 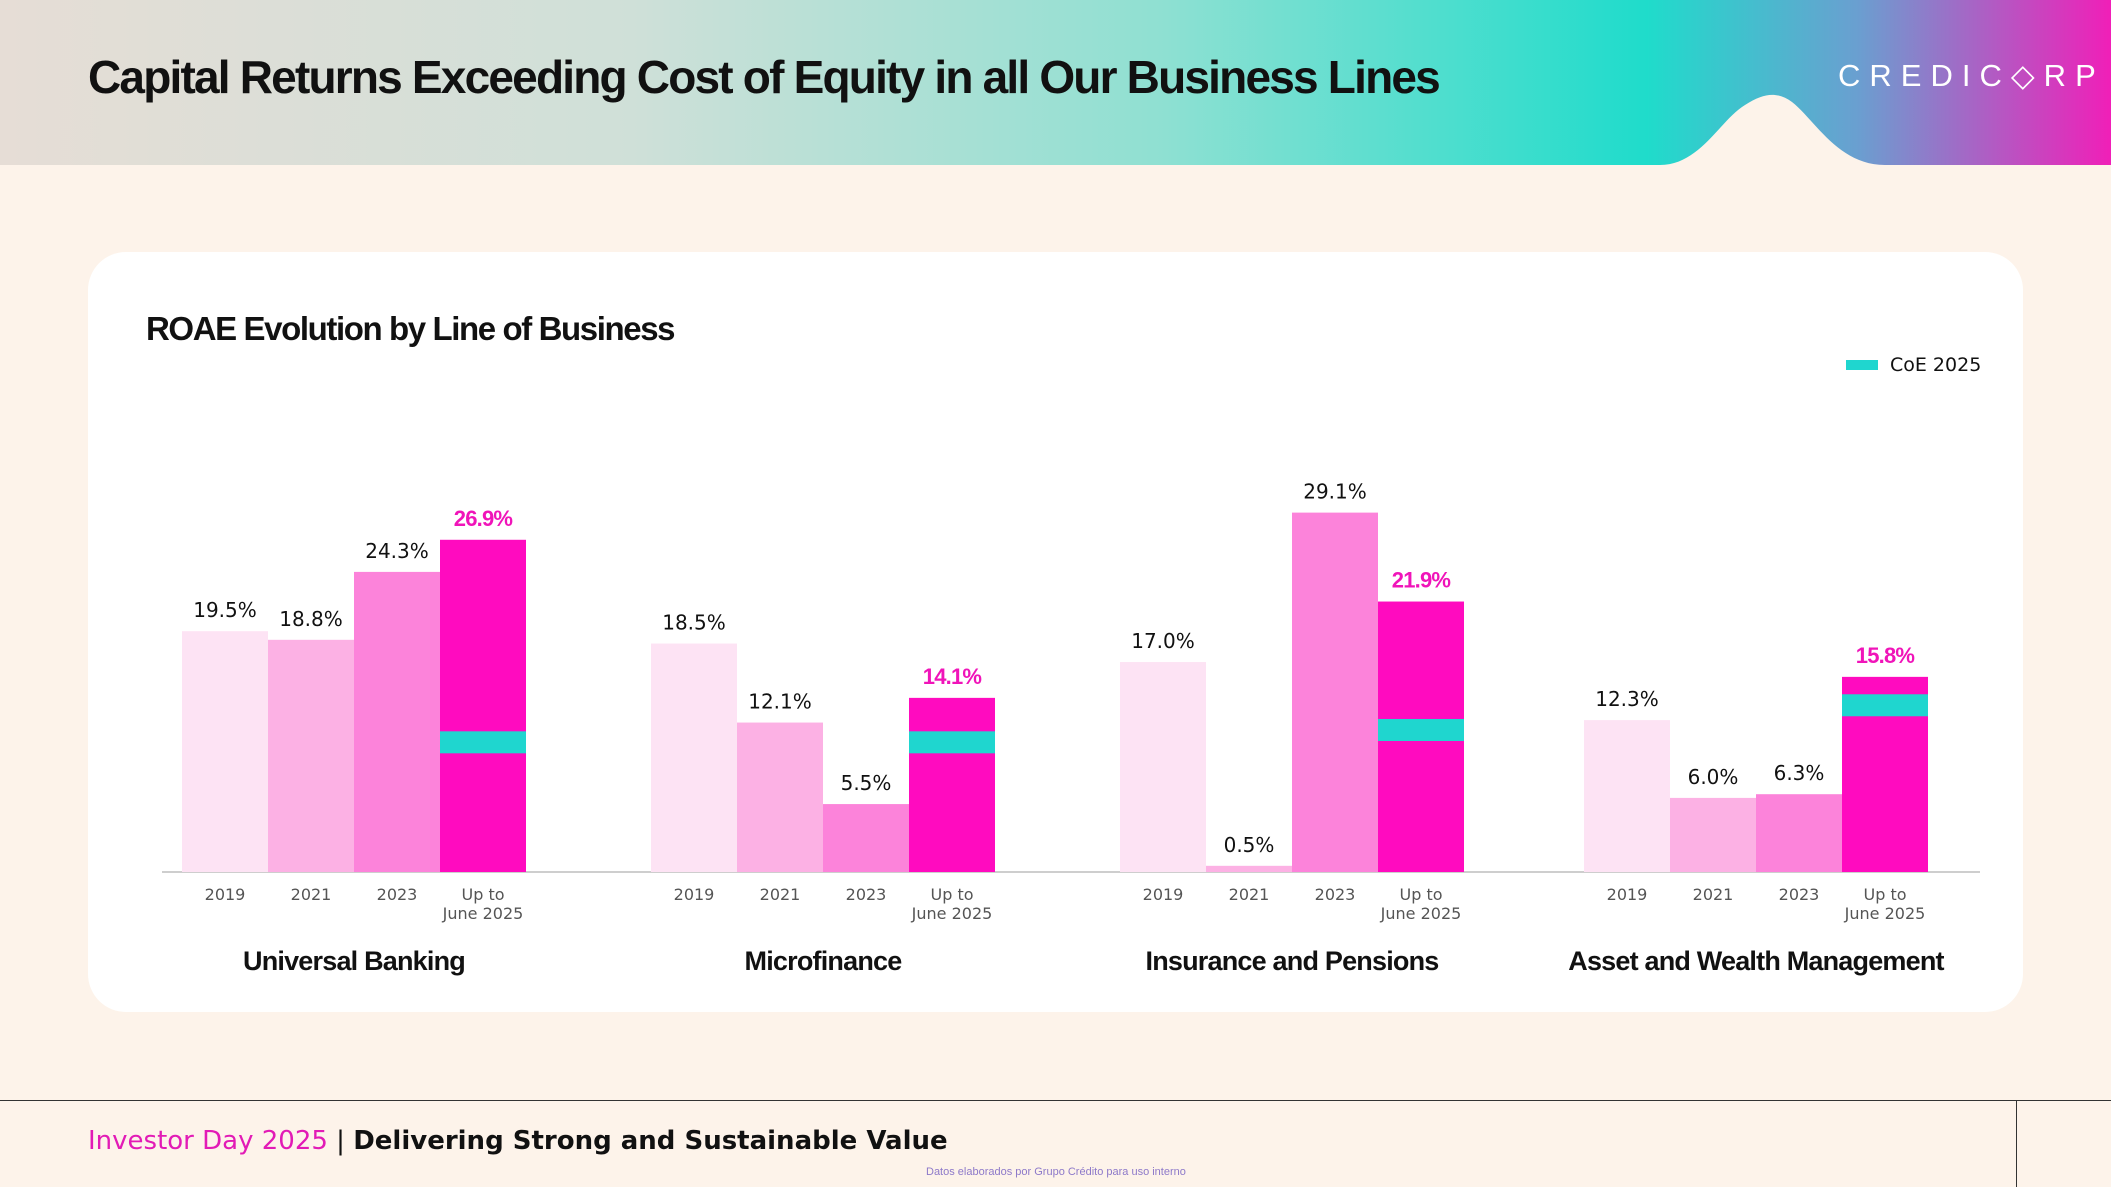 I want to click on data-label-asset-and-wealth-management-2023: 6.3%, so click(x=1799, y=773).